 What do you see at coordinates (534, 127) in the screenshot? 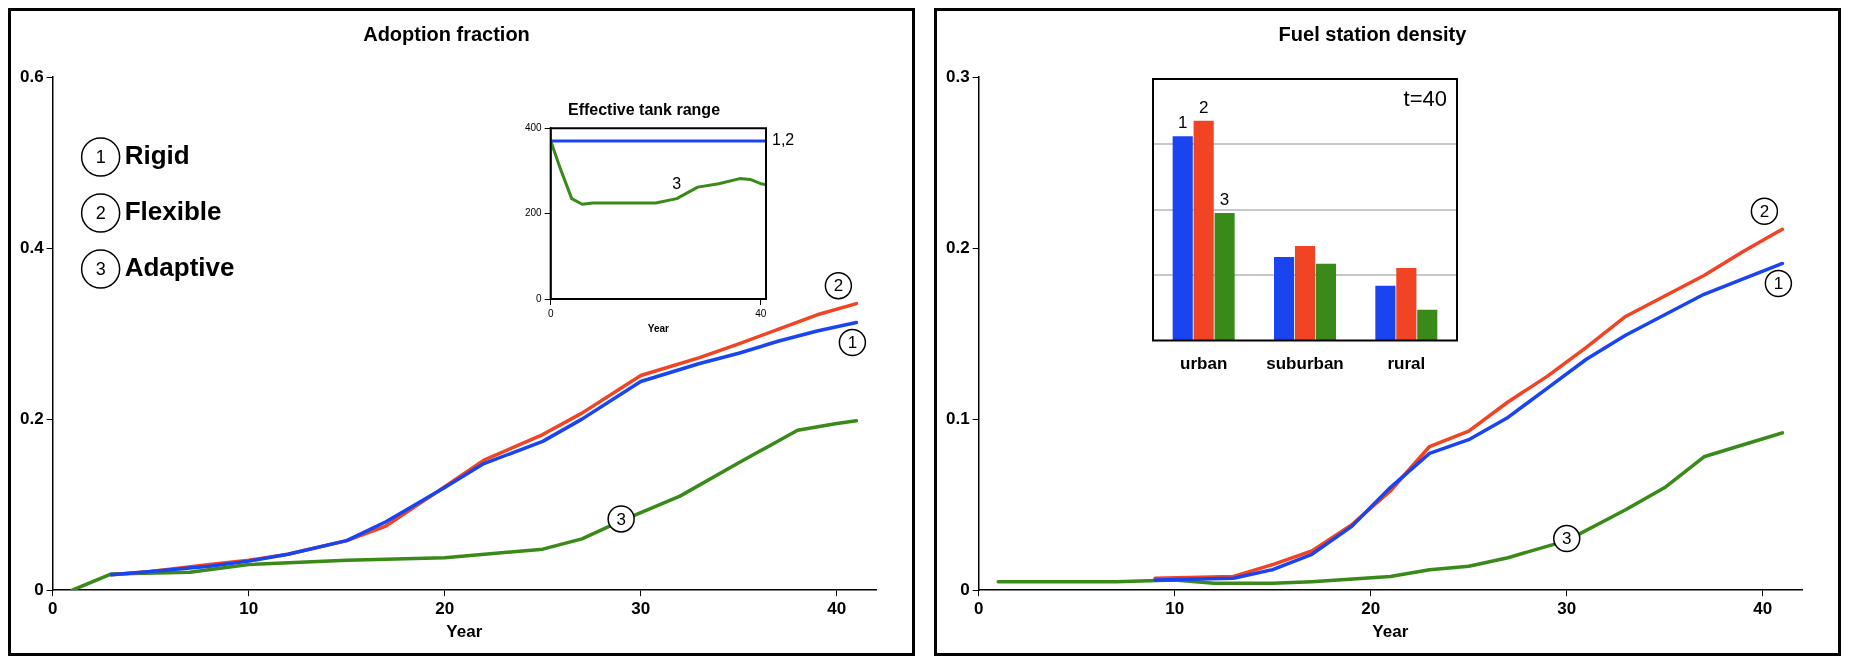
I see `y-tick-label: 400` at bounding box center [534, 127].